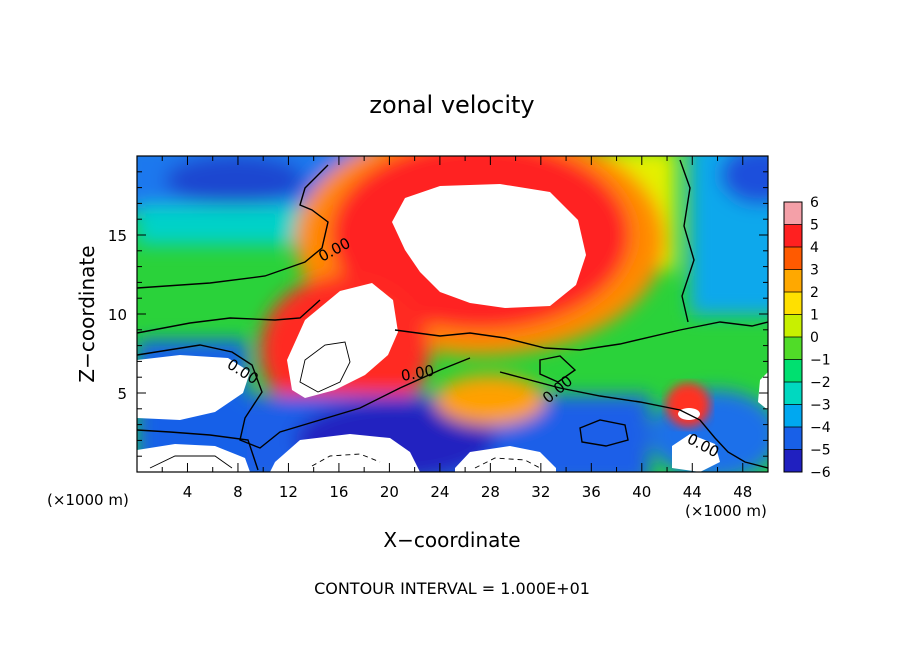 The image size is (904, 654). I want to click on region-mid-orange, so click(490, 400).